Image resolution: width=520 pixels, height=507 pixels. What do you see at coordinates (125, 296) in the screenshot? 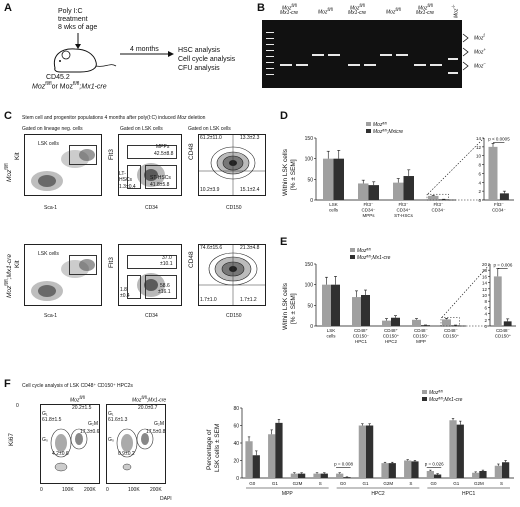
I see `lt-value-2b: ±0.4` at bounding box center [125, 296].